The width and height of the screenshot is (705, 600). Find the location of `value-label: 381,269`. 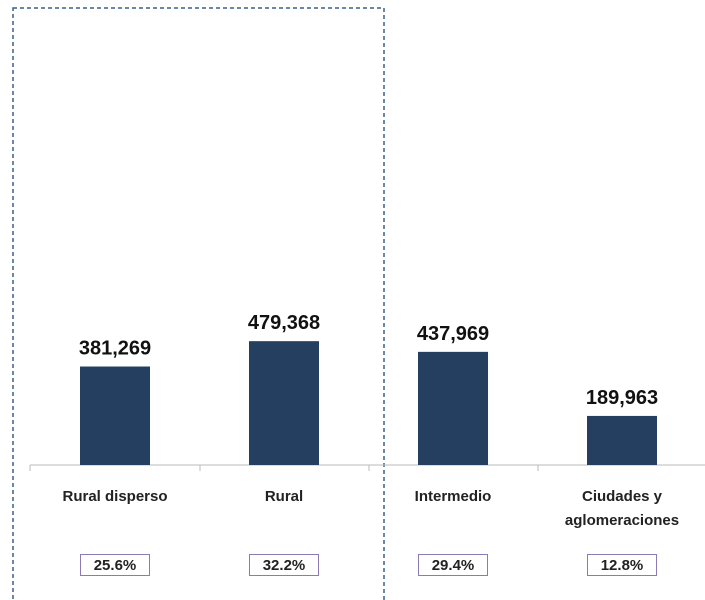

value-label: 381,269 is located at coordinates (115, 349).